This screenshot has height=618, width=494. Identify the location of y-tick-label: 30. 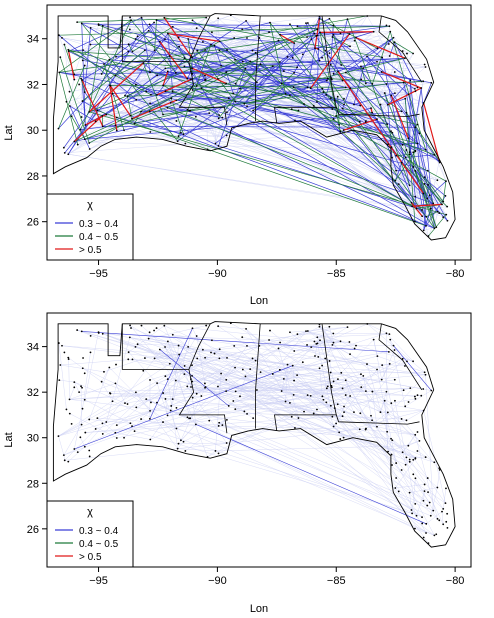
(33, 439).